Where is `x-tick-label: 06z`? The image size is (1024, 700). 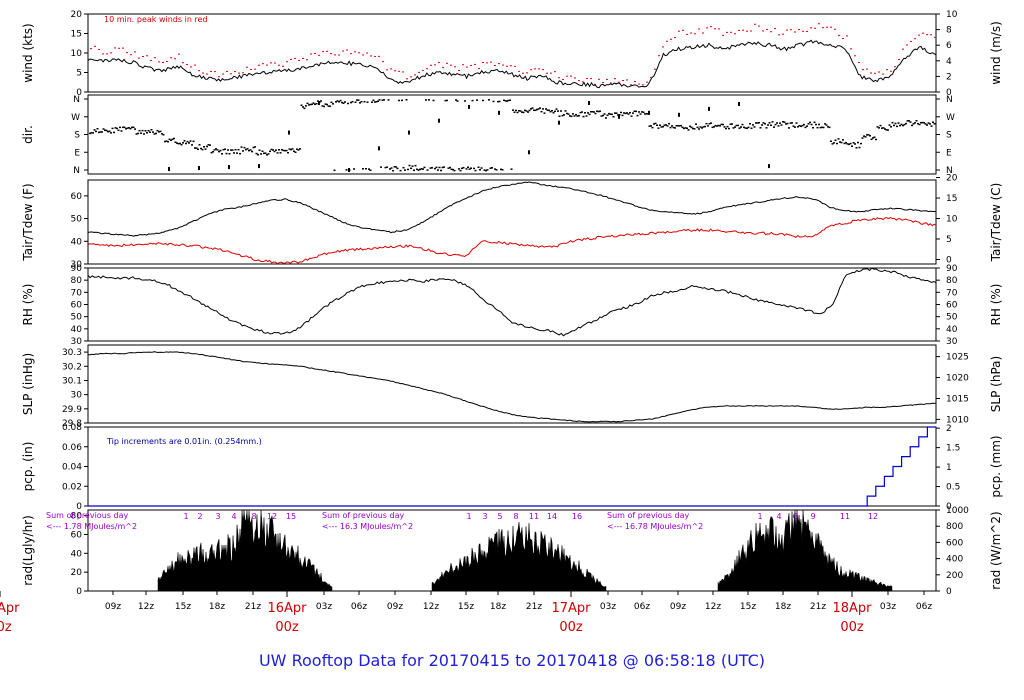
x-tick-label: 06z is located at coordinates (642, 607).